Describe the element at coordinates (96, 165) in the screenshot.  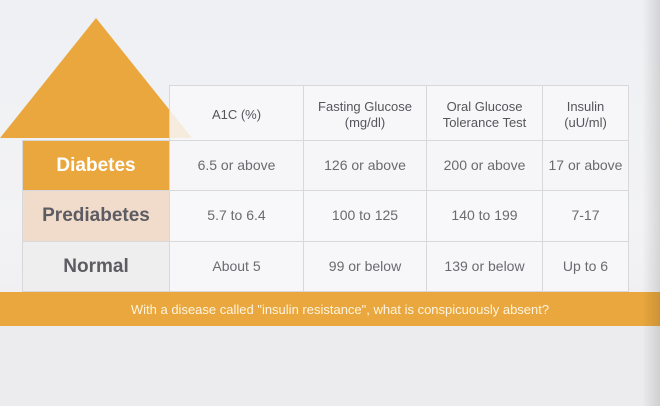
I see `row-label-diabetes: Diabetes` at that location.